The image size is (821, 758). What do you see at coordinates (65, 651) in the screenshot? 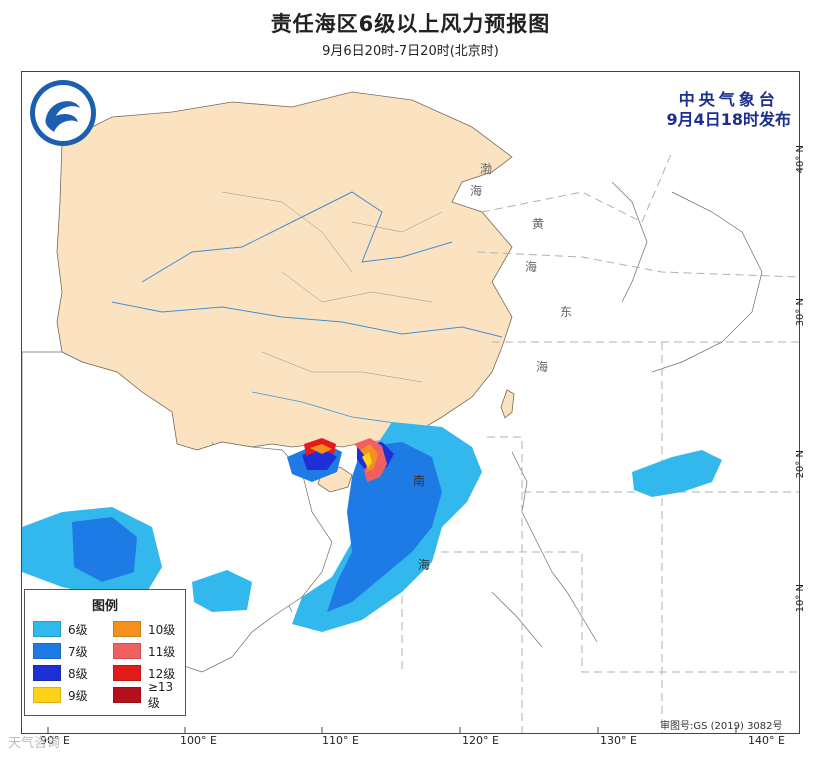
I see `legend-item-7: 7级` at bounding box center [65, 651].